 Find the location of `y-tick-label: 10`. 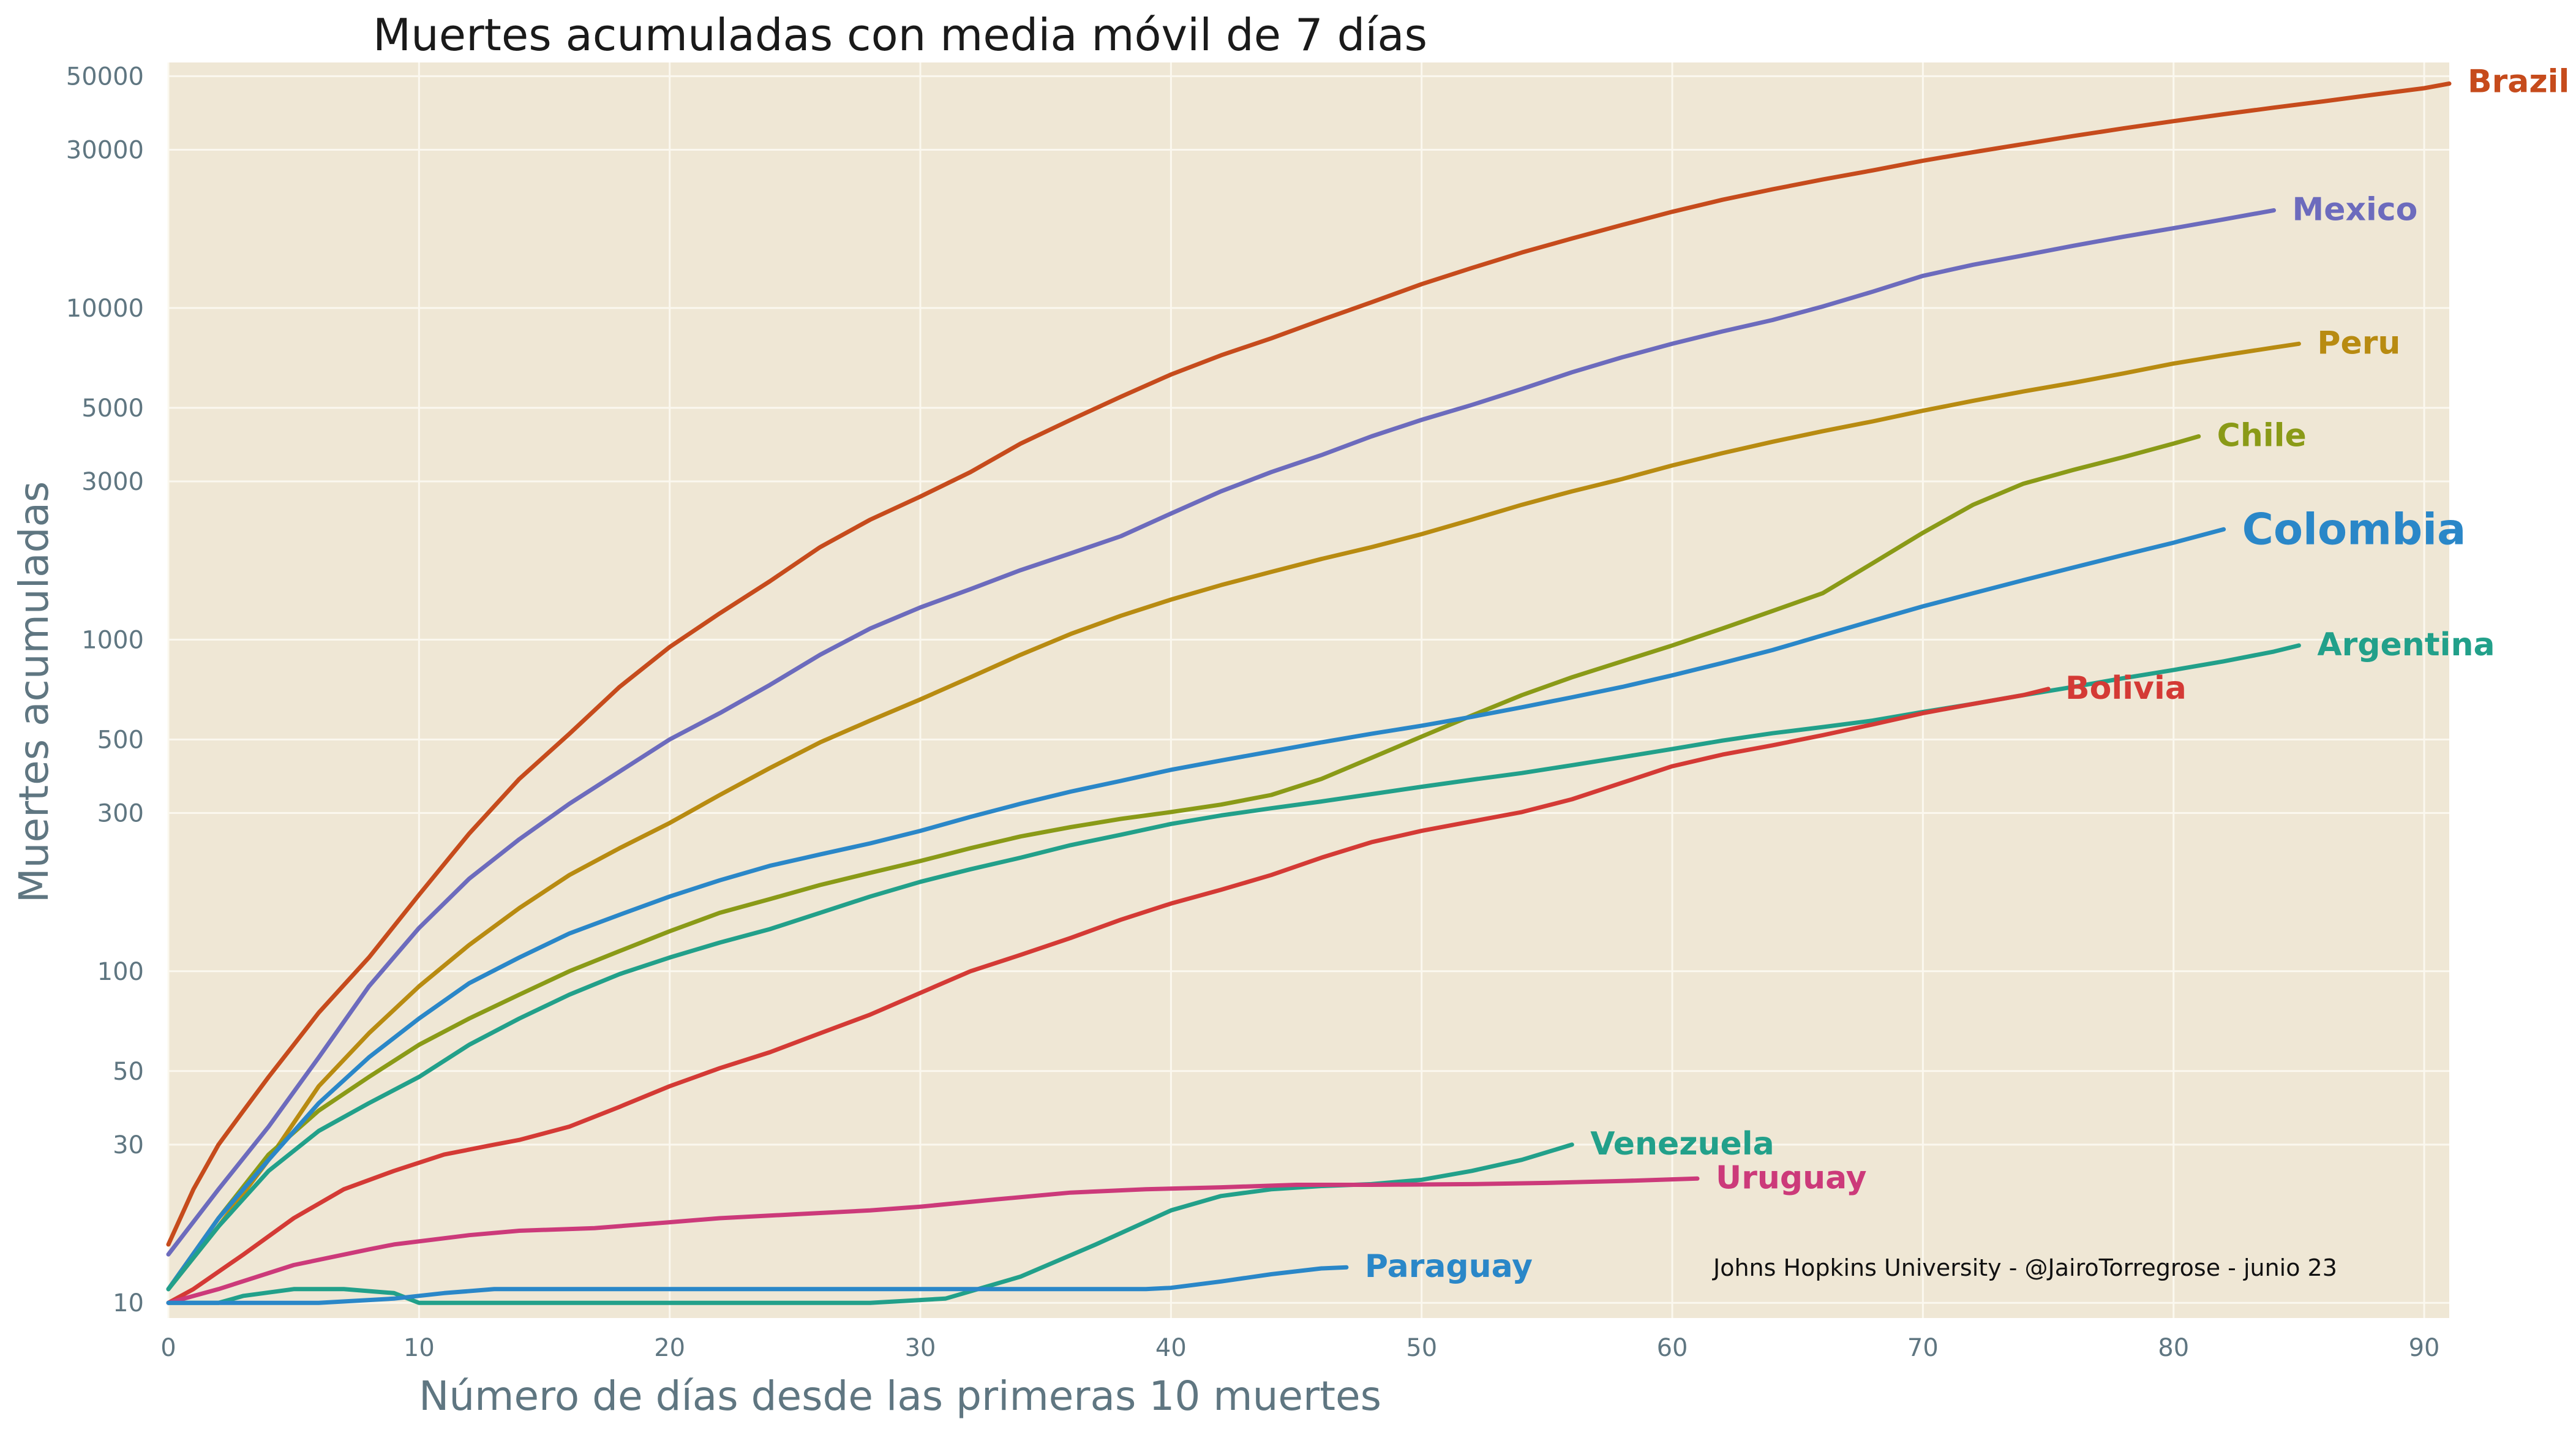

y-tick-label: 10 is located at coordinates (128, 1303).